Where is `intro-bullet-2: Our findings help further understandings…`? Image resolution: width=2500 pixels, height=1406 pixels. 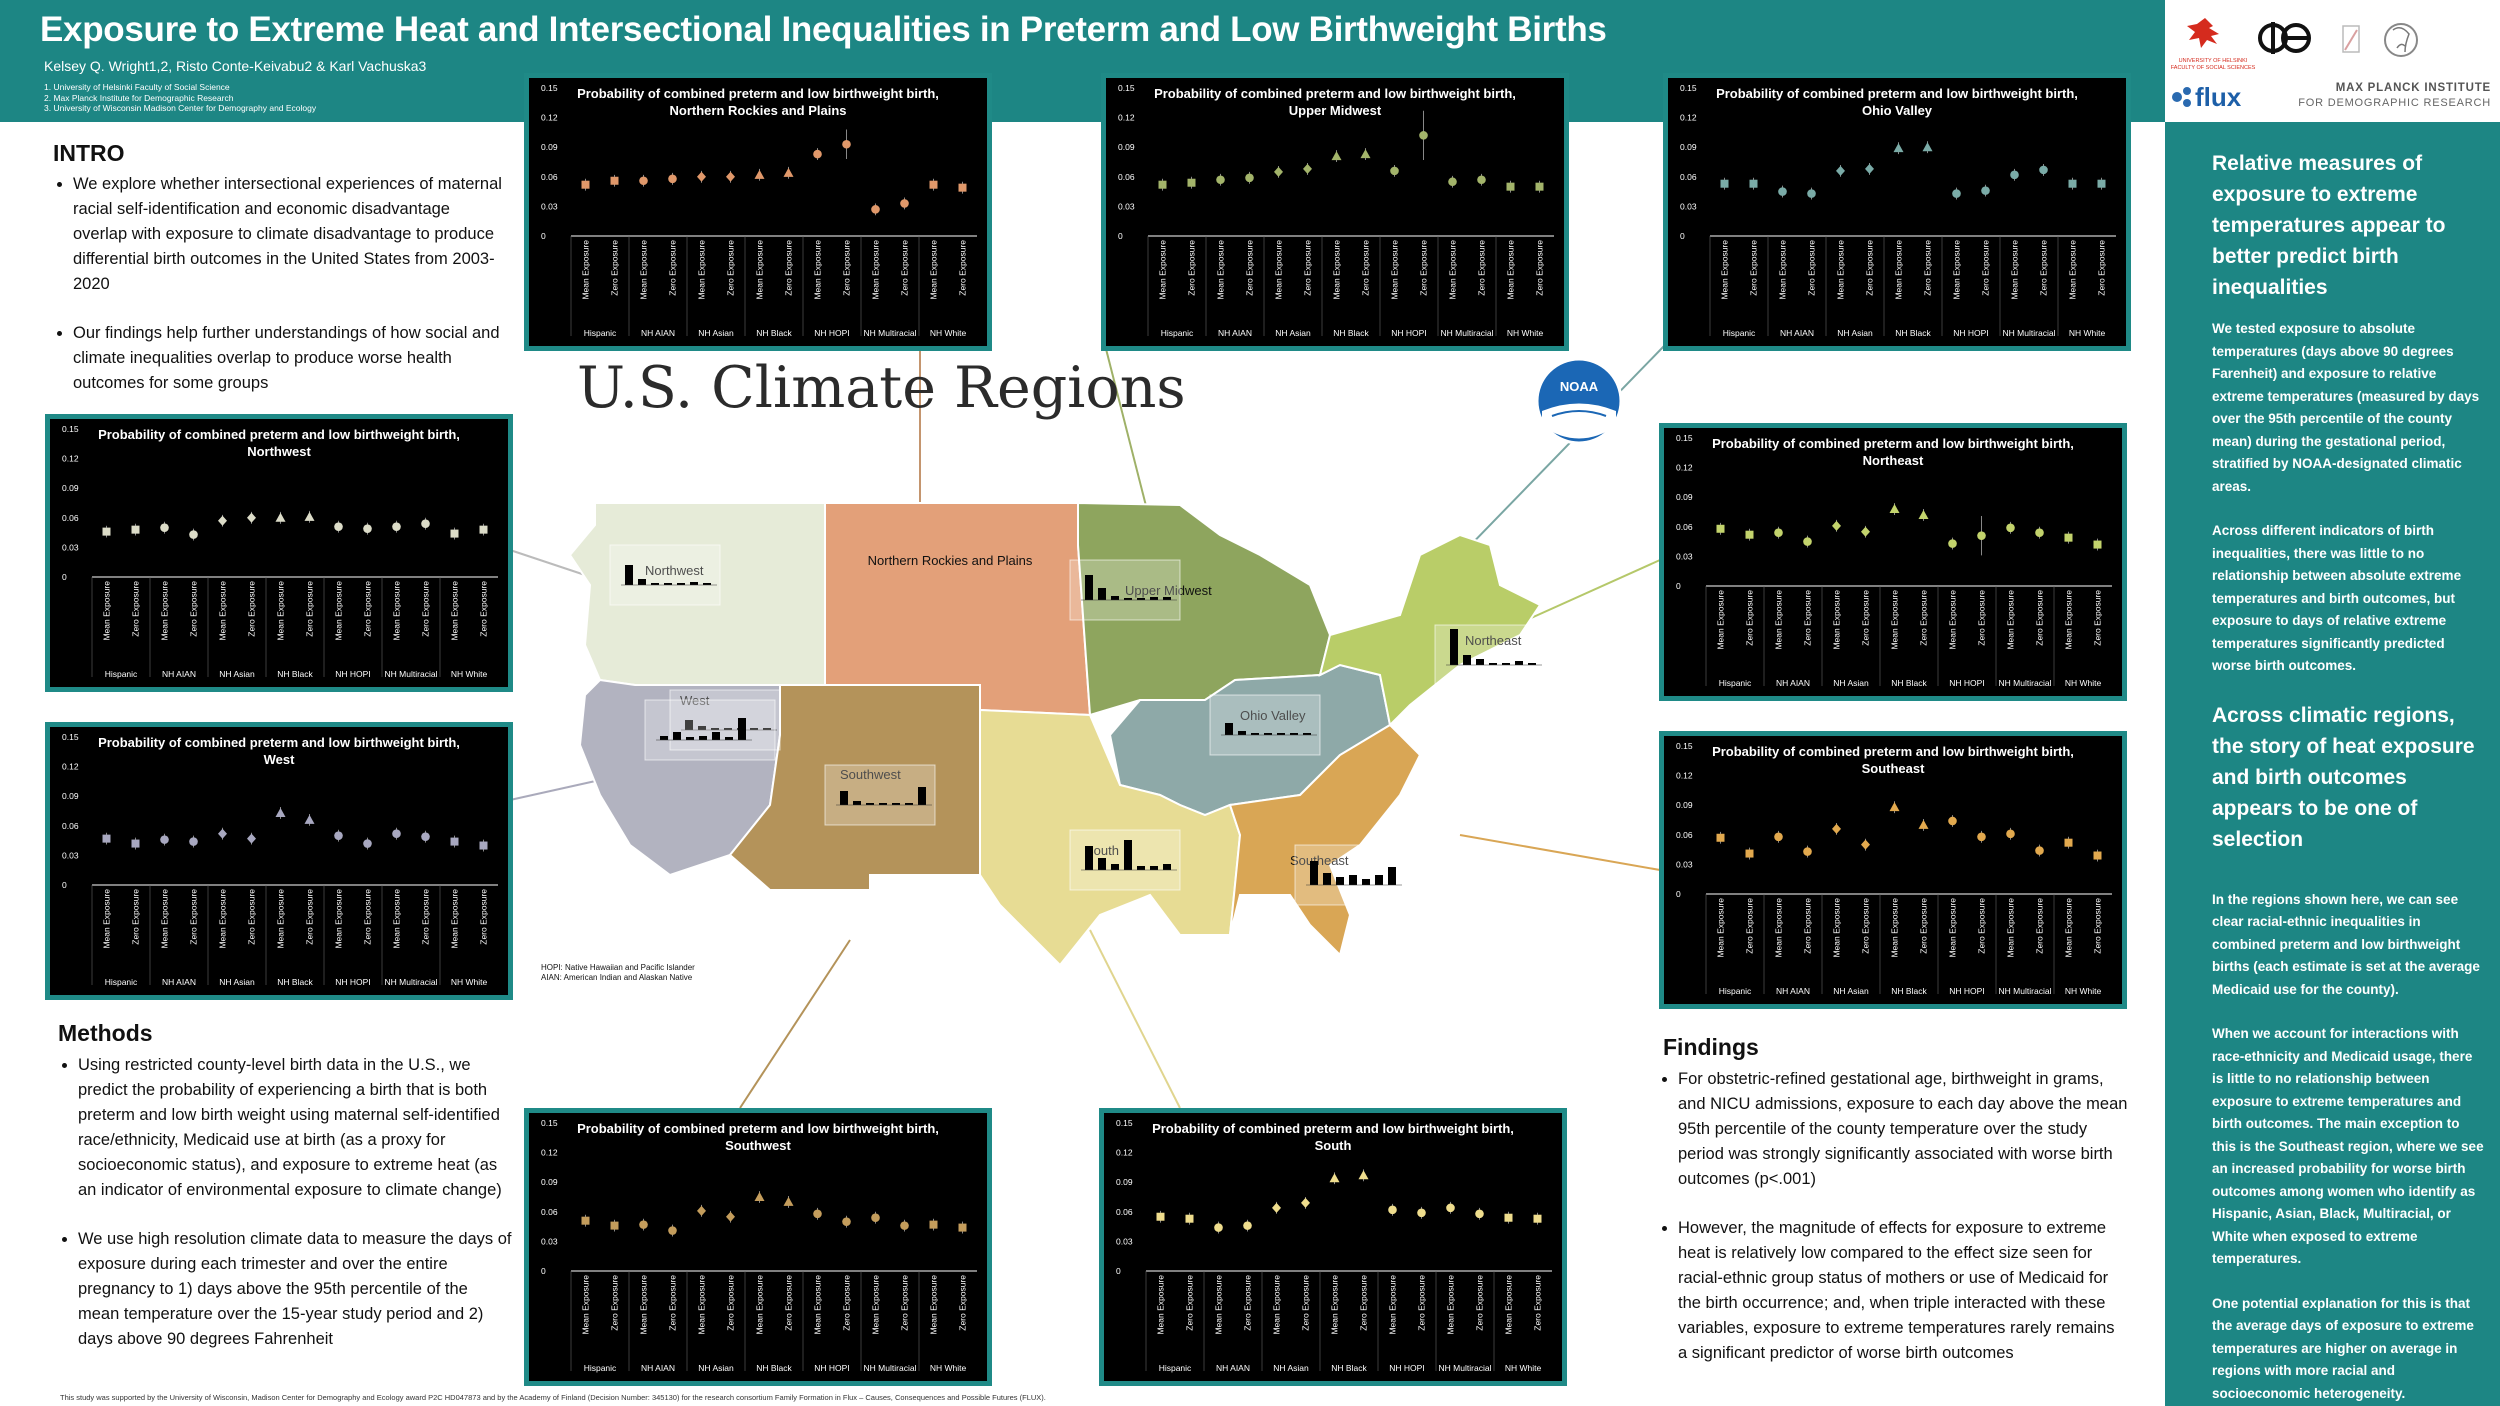 intro-bullet-2: Our findings help further understandings… is located at coordinates (288, 358).